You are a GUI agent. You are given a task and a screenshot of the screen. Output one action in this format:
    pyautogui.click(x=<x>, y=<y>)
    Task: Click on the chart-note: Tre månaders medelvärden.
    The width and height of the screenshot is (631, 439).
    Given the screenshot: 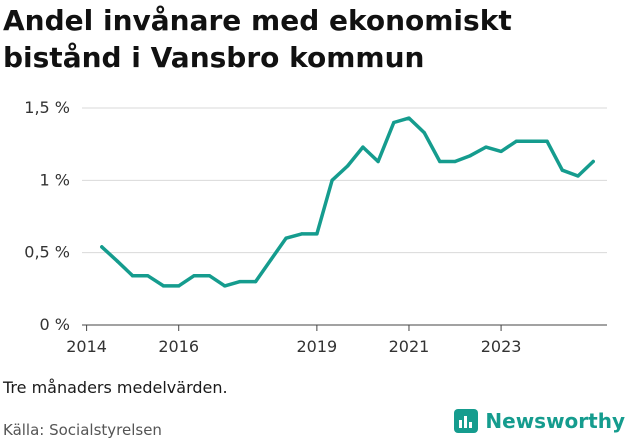 What is the action you would take?
    pyautogui.click(x=115, y=387)
    